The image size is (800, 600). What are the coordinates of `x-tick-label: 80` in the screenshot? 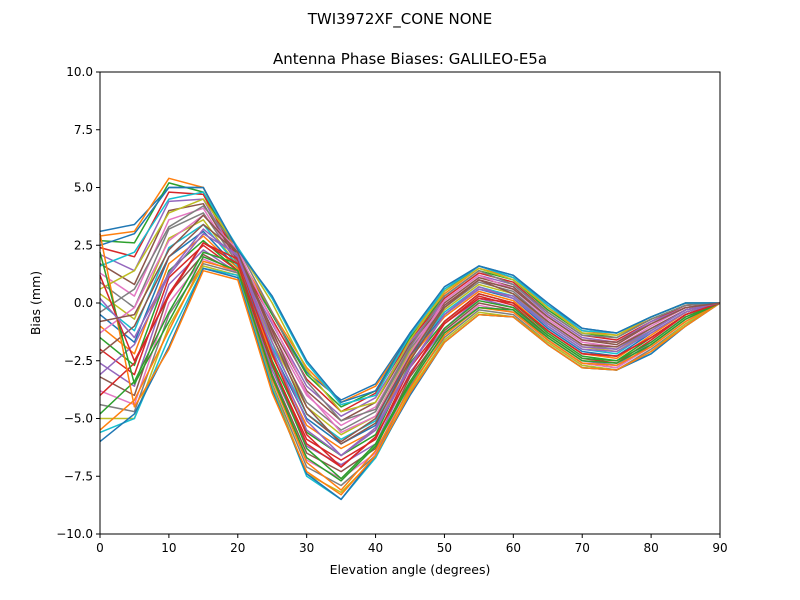 It's located at (650, 548).